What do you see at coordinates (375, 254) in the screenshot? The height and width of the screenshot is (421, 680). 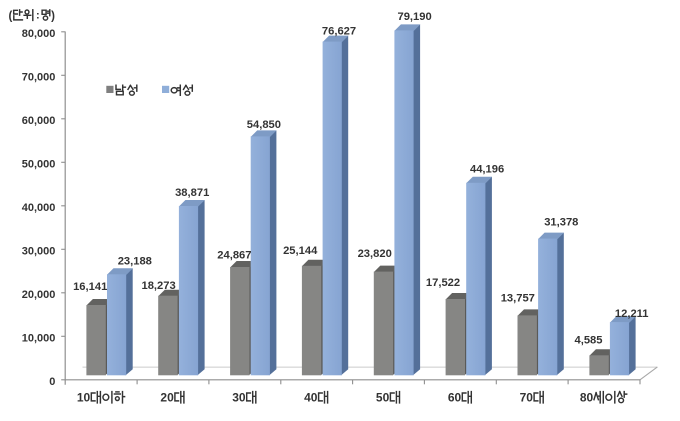 I see `svg-text: 23,820` at bounding box center [375, 254].